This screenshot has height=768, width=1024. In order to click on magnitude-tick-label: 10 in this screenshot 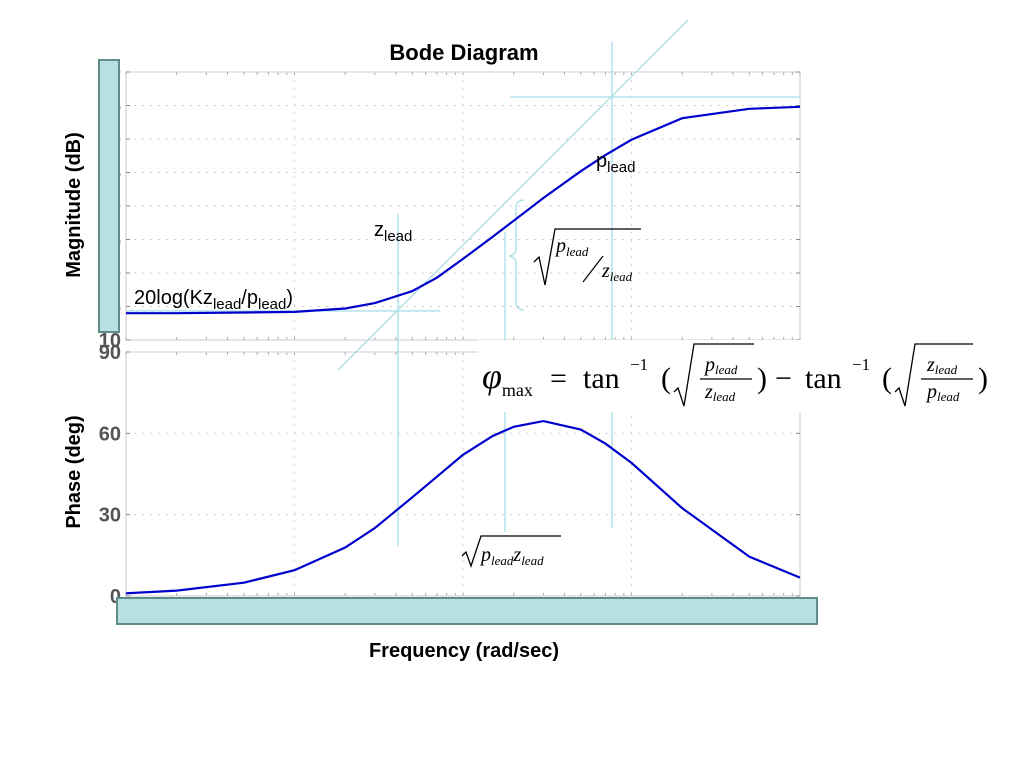, I will do `click(110, 341)`.